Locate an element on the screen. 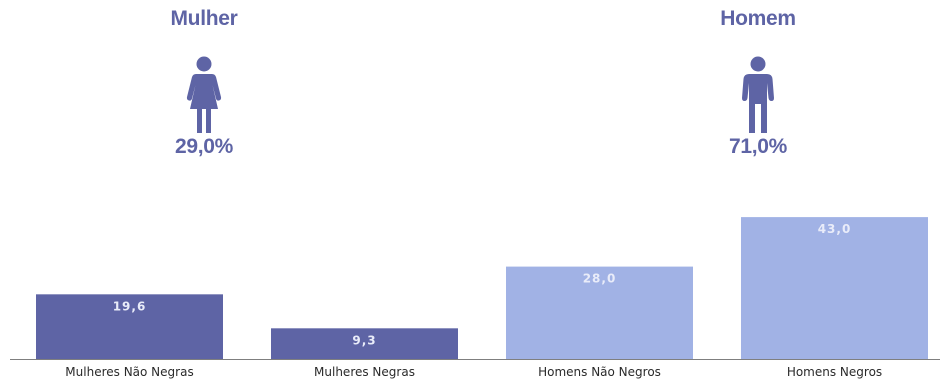 Image resolution: width=951 pixels, height=381 pixels. x-tick-label: Mulheres Não Negras is located at coordinates (129, 372).